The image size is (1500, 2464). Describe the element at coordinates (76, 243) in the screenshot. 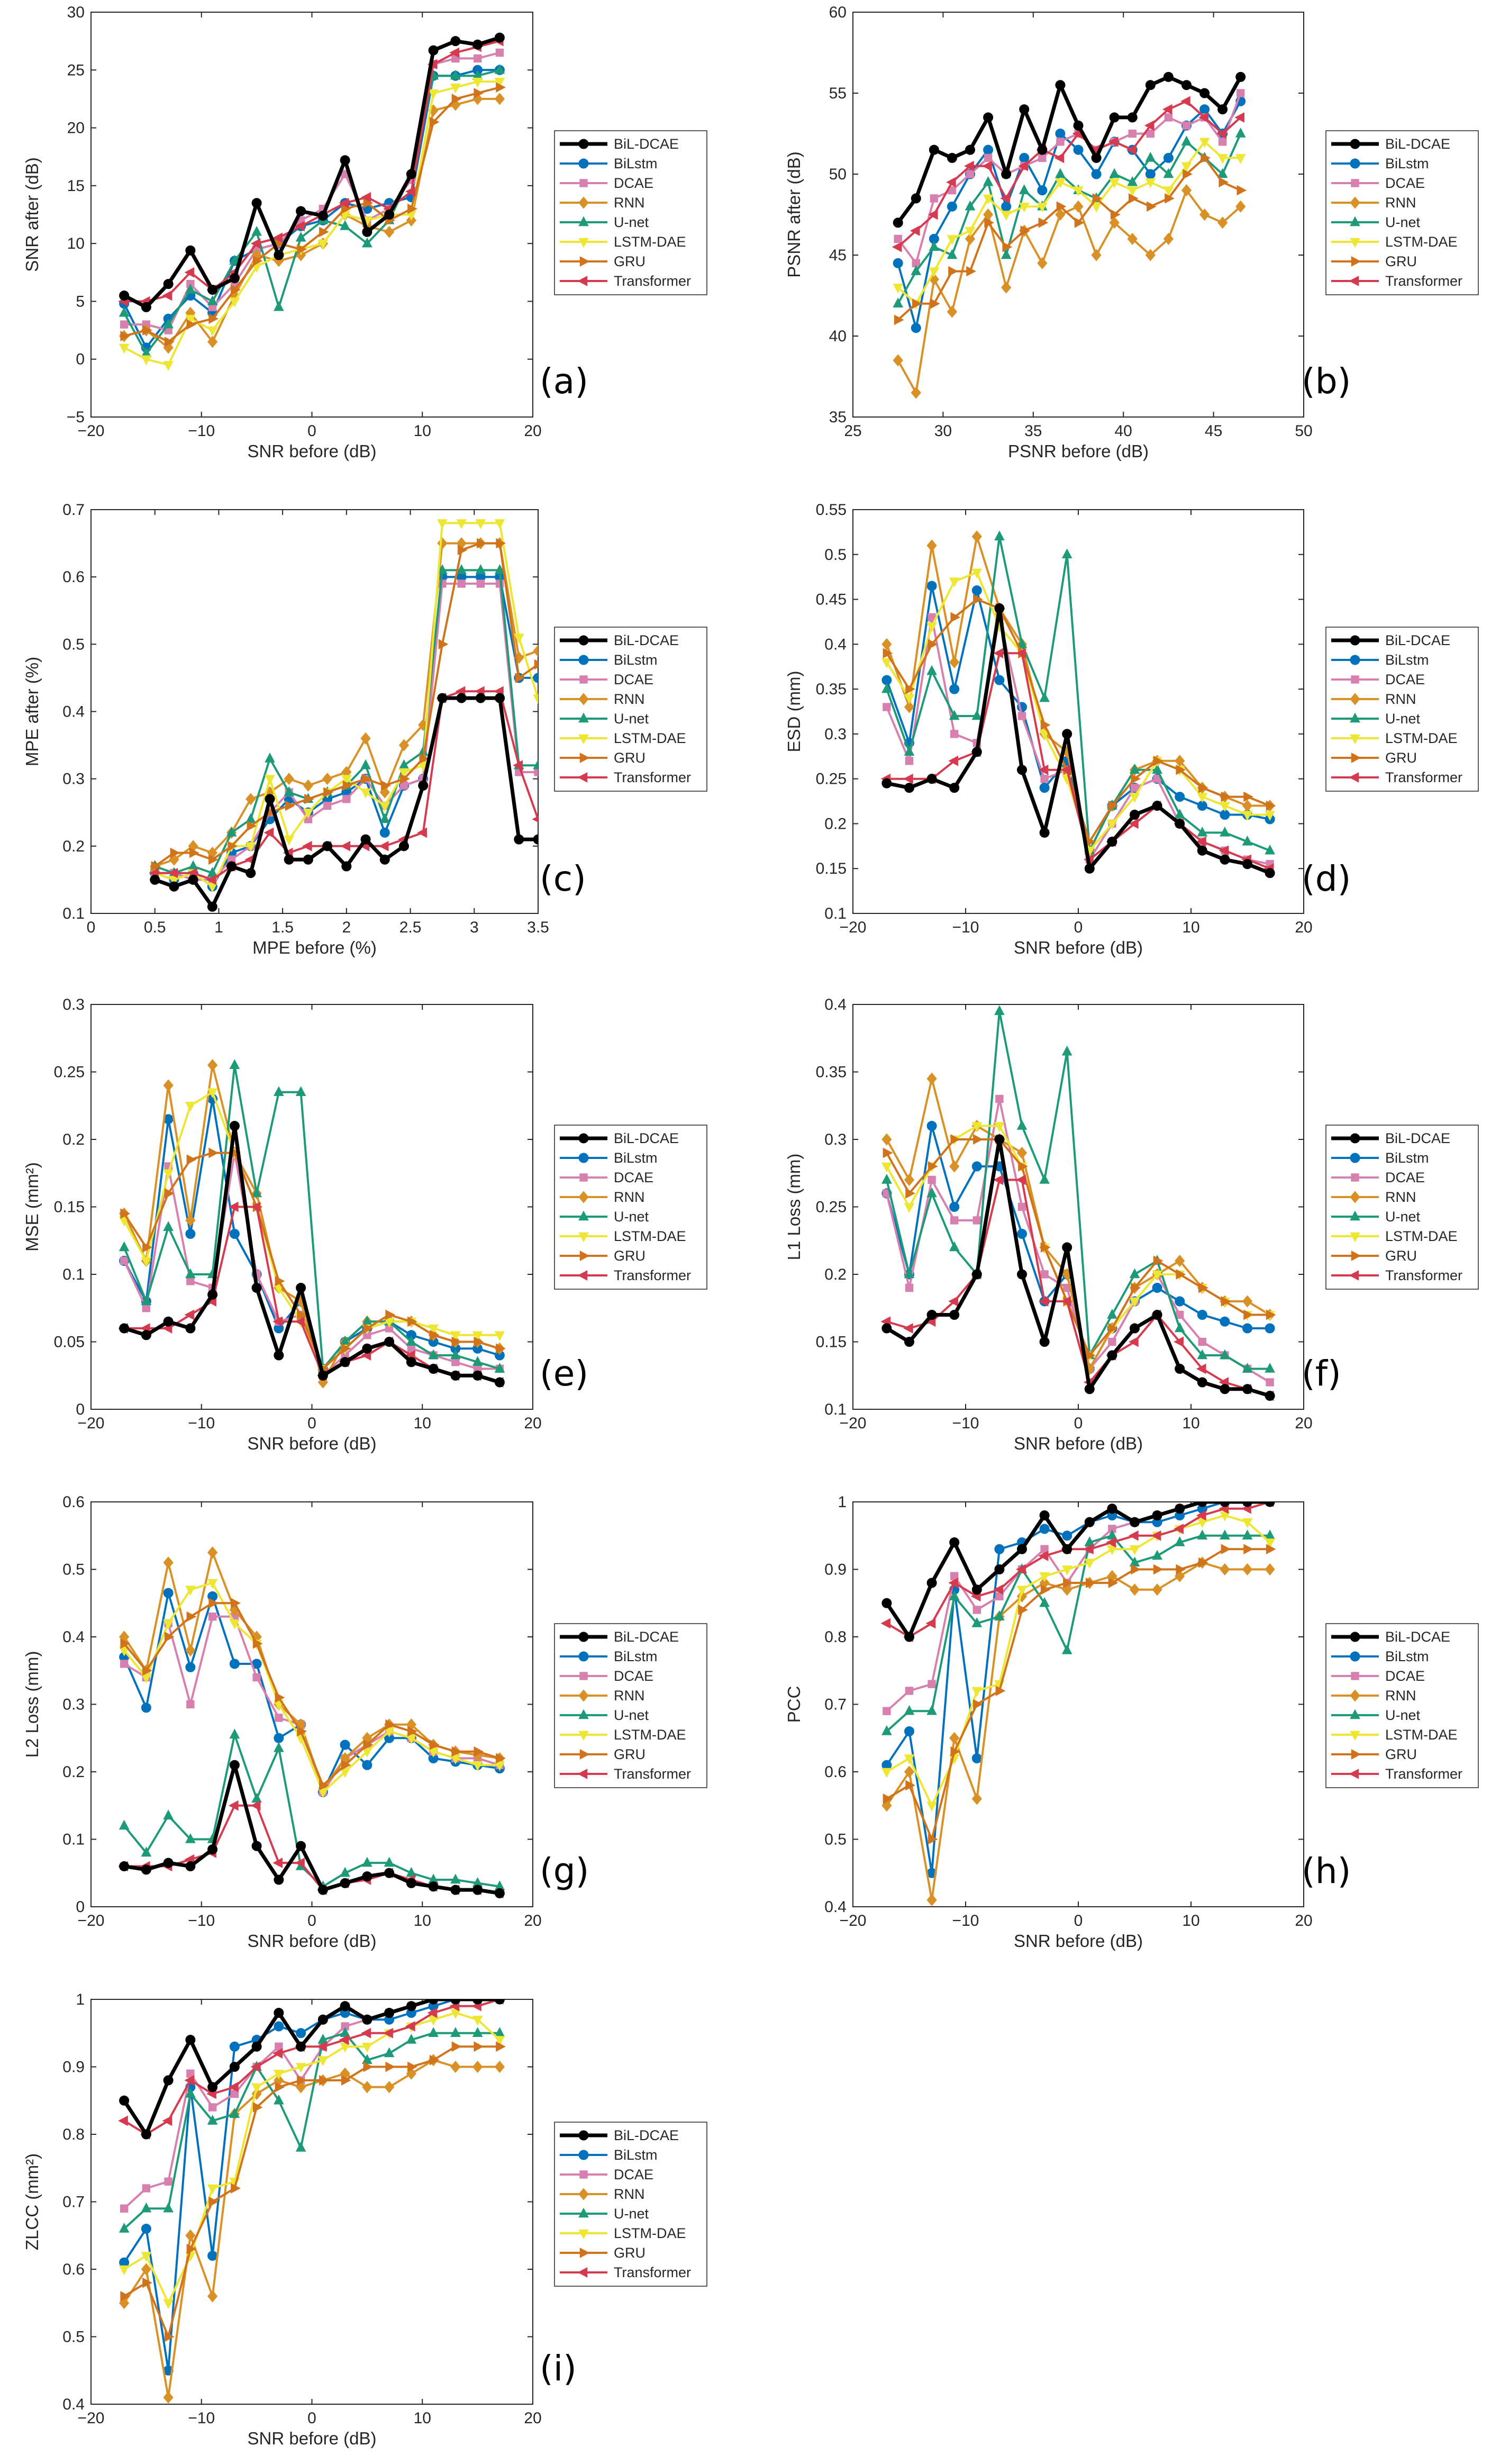

I see `y-tick-label: 10` at that location.